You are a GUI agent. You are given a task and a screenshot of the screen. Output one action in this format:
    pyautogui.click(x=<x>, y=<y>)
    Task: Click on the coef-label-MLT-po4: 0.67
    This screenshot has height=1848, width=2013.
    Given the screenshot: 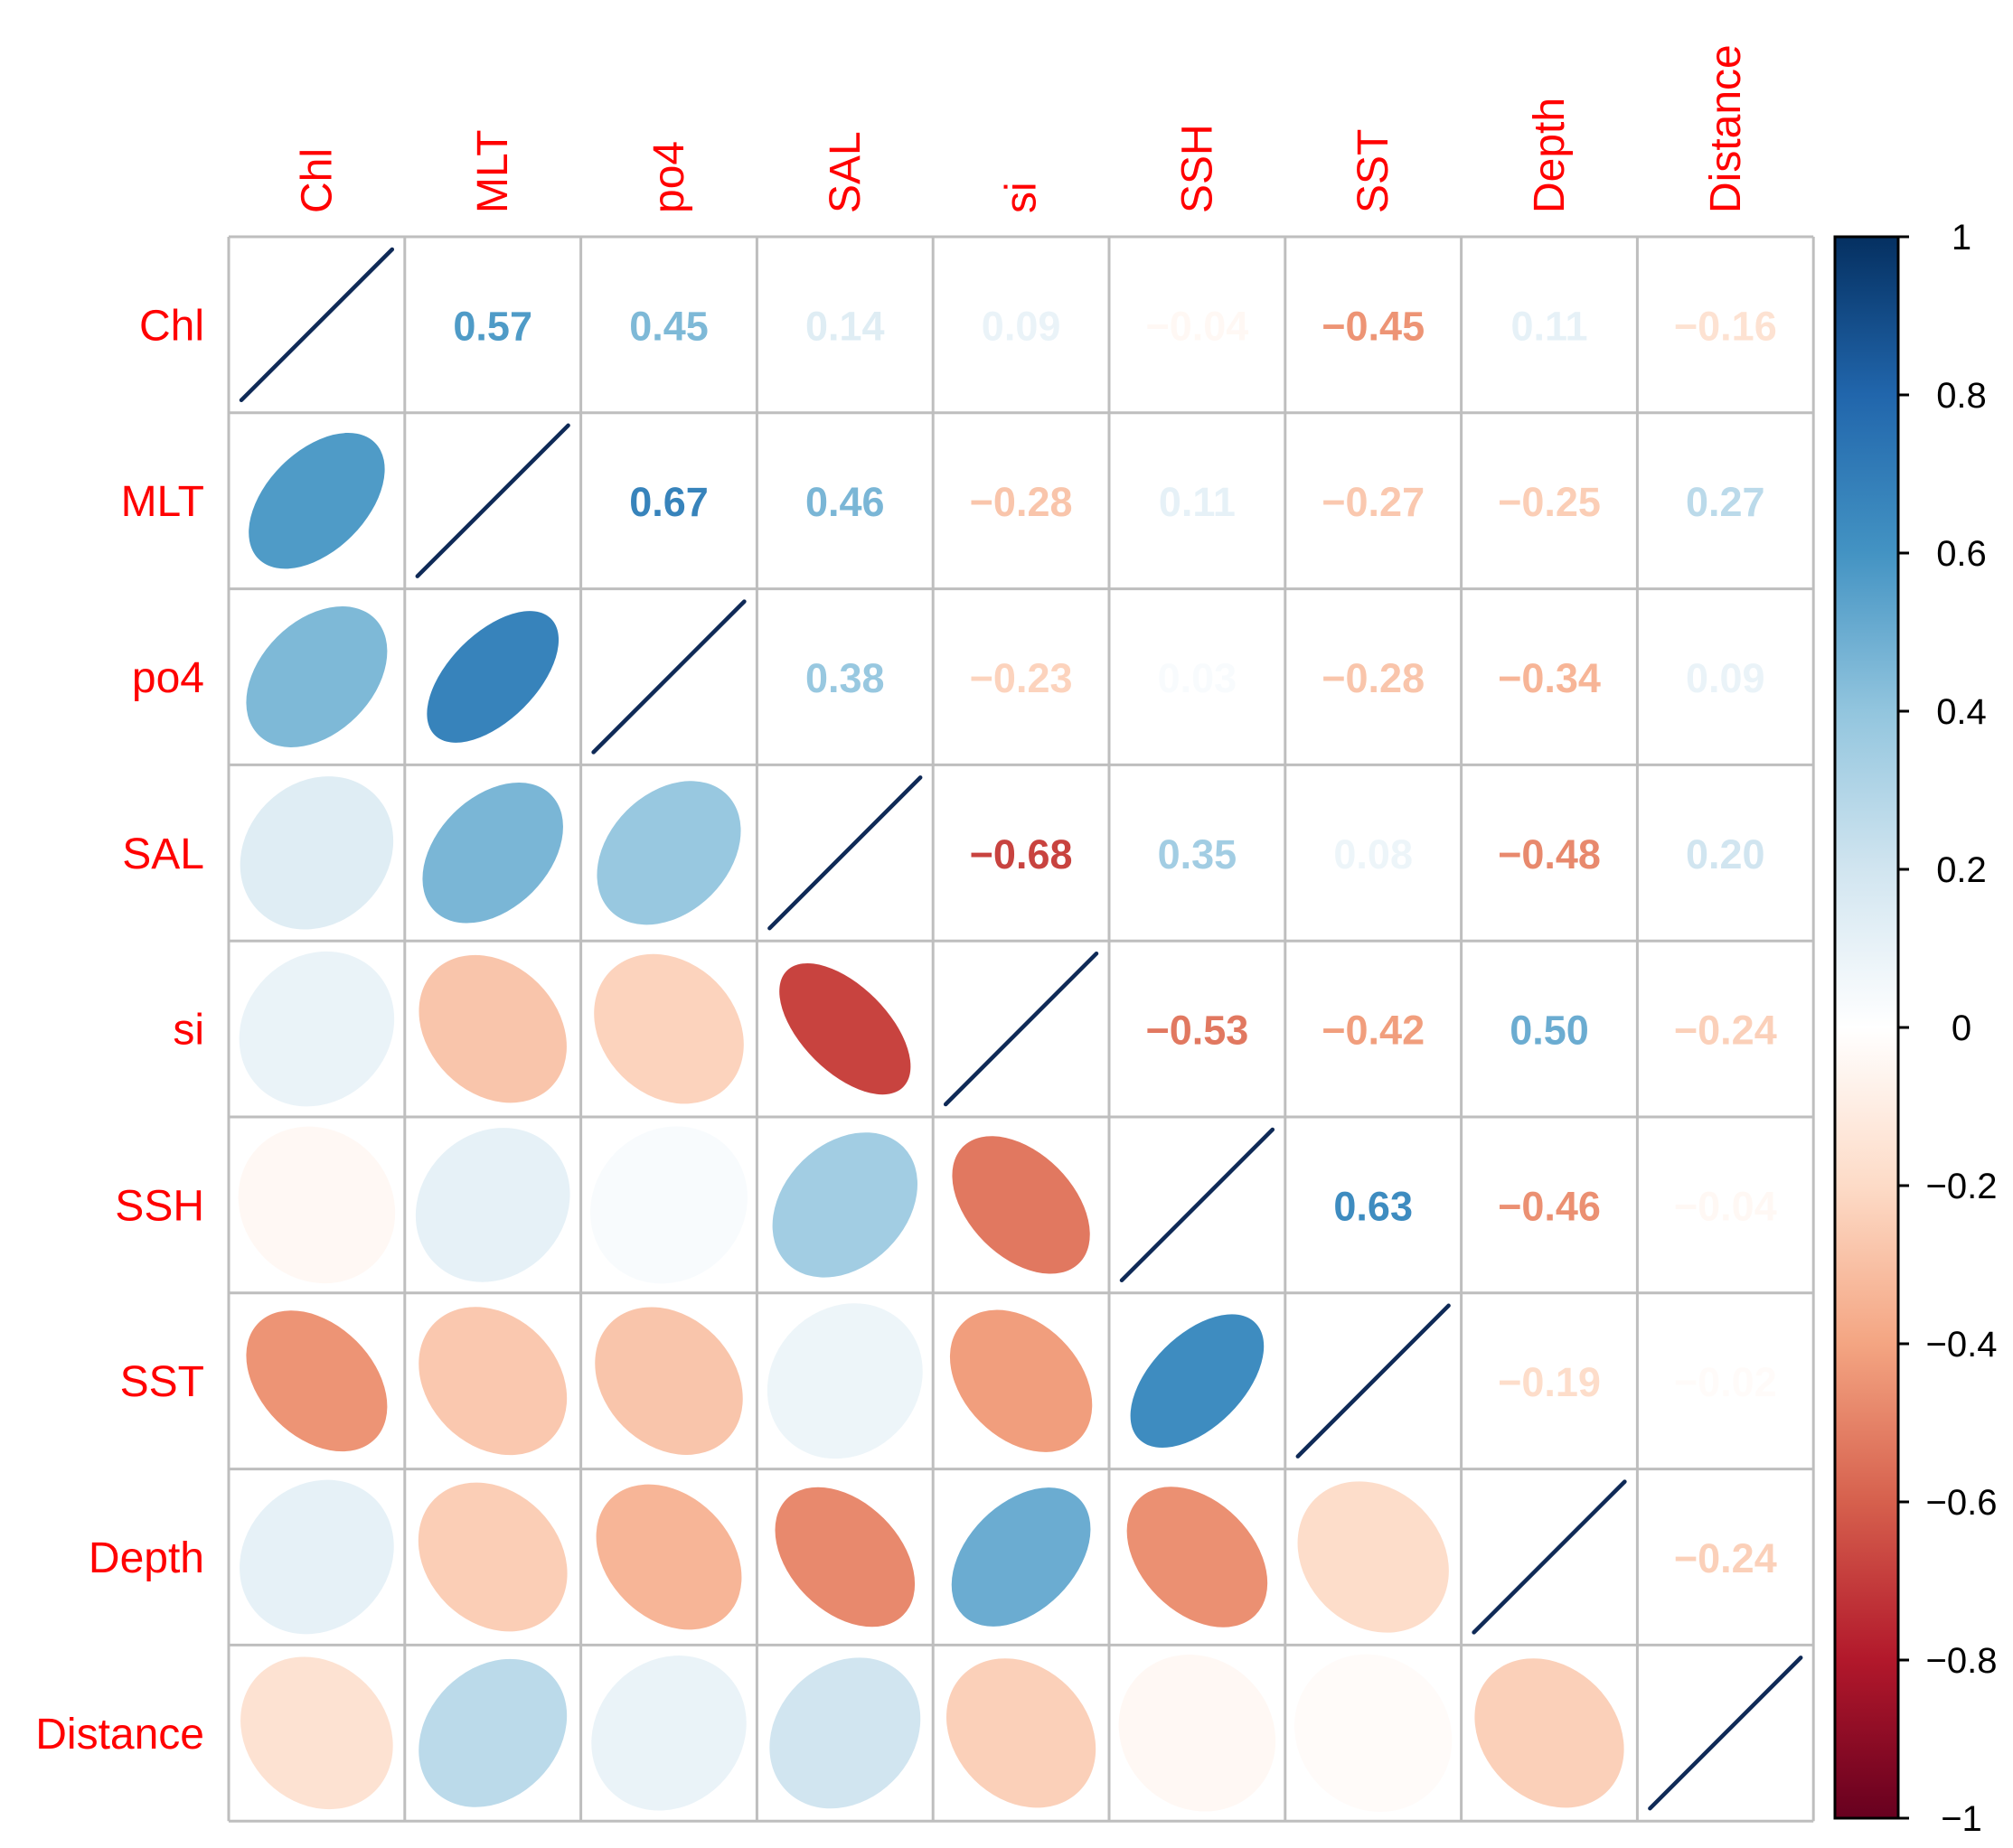 What is the action you would take?
    pyautogui.click(x=669, y=502)
    